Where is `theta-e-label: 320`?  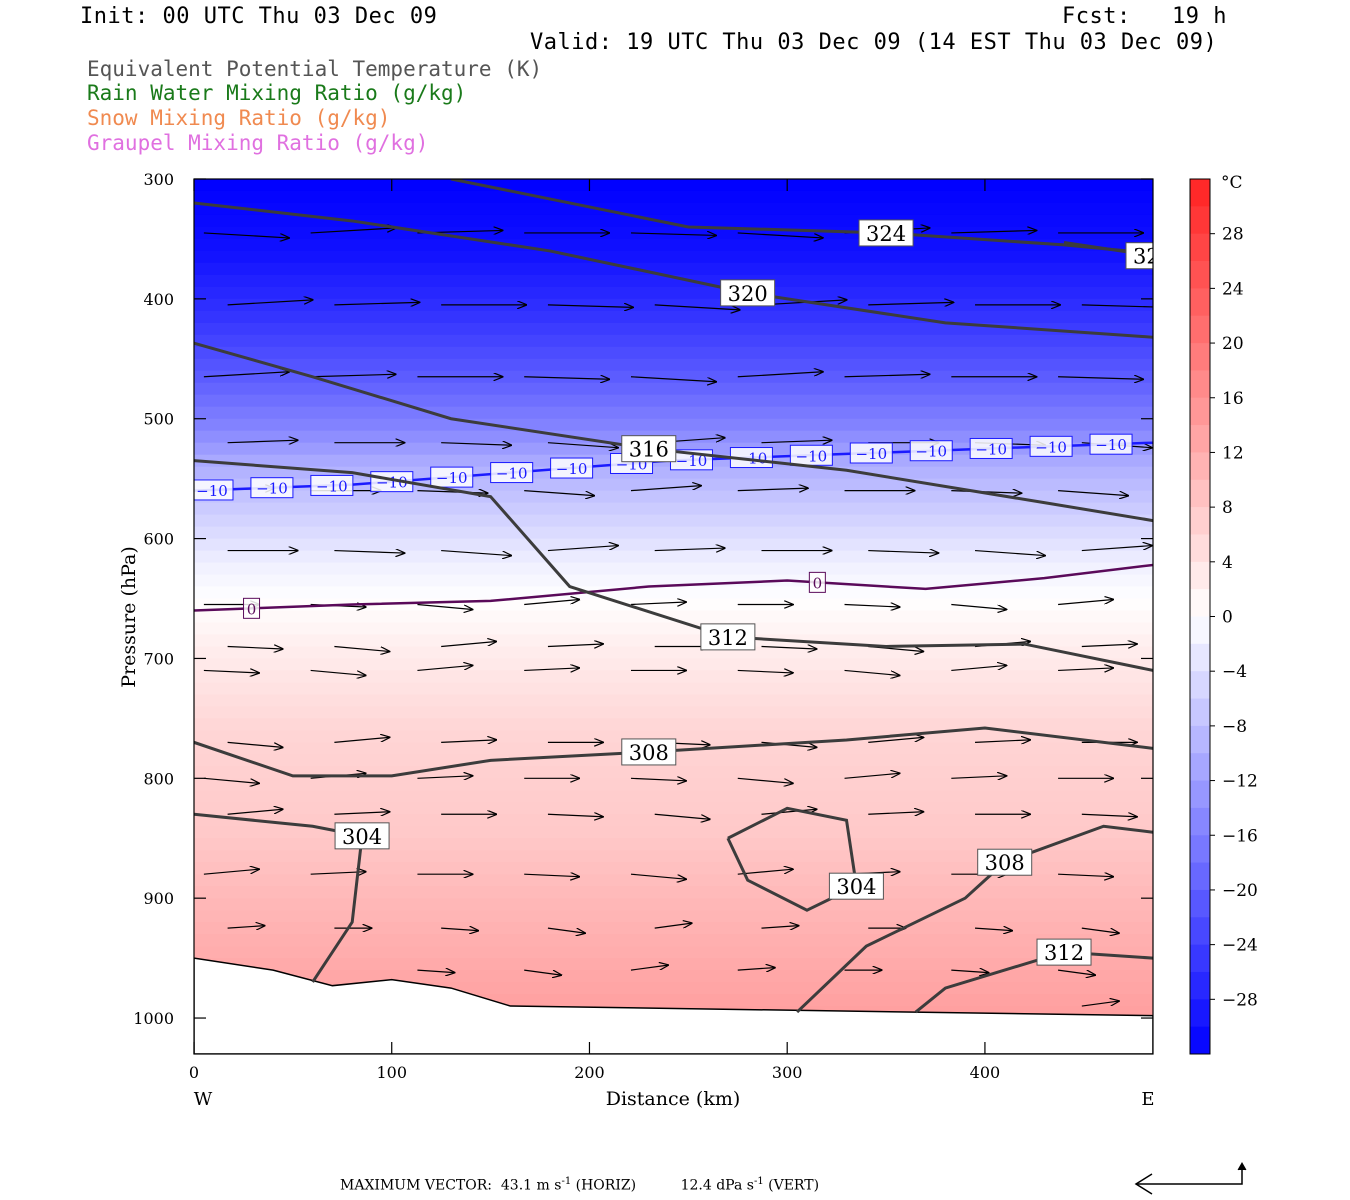 theta-e-label: 320 is located at coordinates (748, 293).